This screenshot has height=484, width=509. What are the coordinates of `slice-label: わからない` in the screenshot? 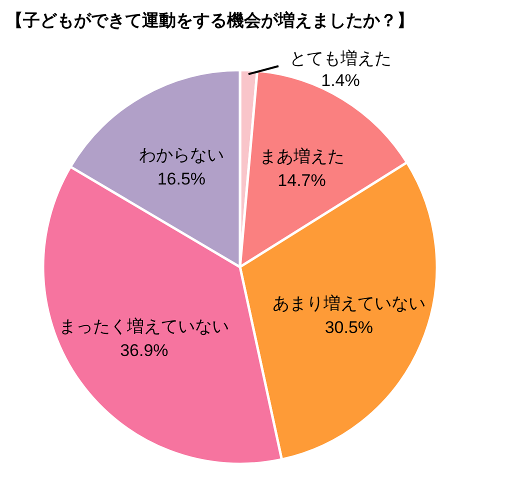 It's located at (181, 154).